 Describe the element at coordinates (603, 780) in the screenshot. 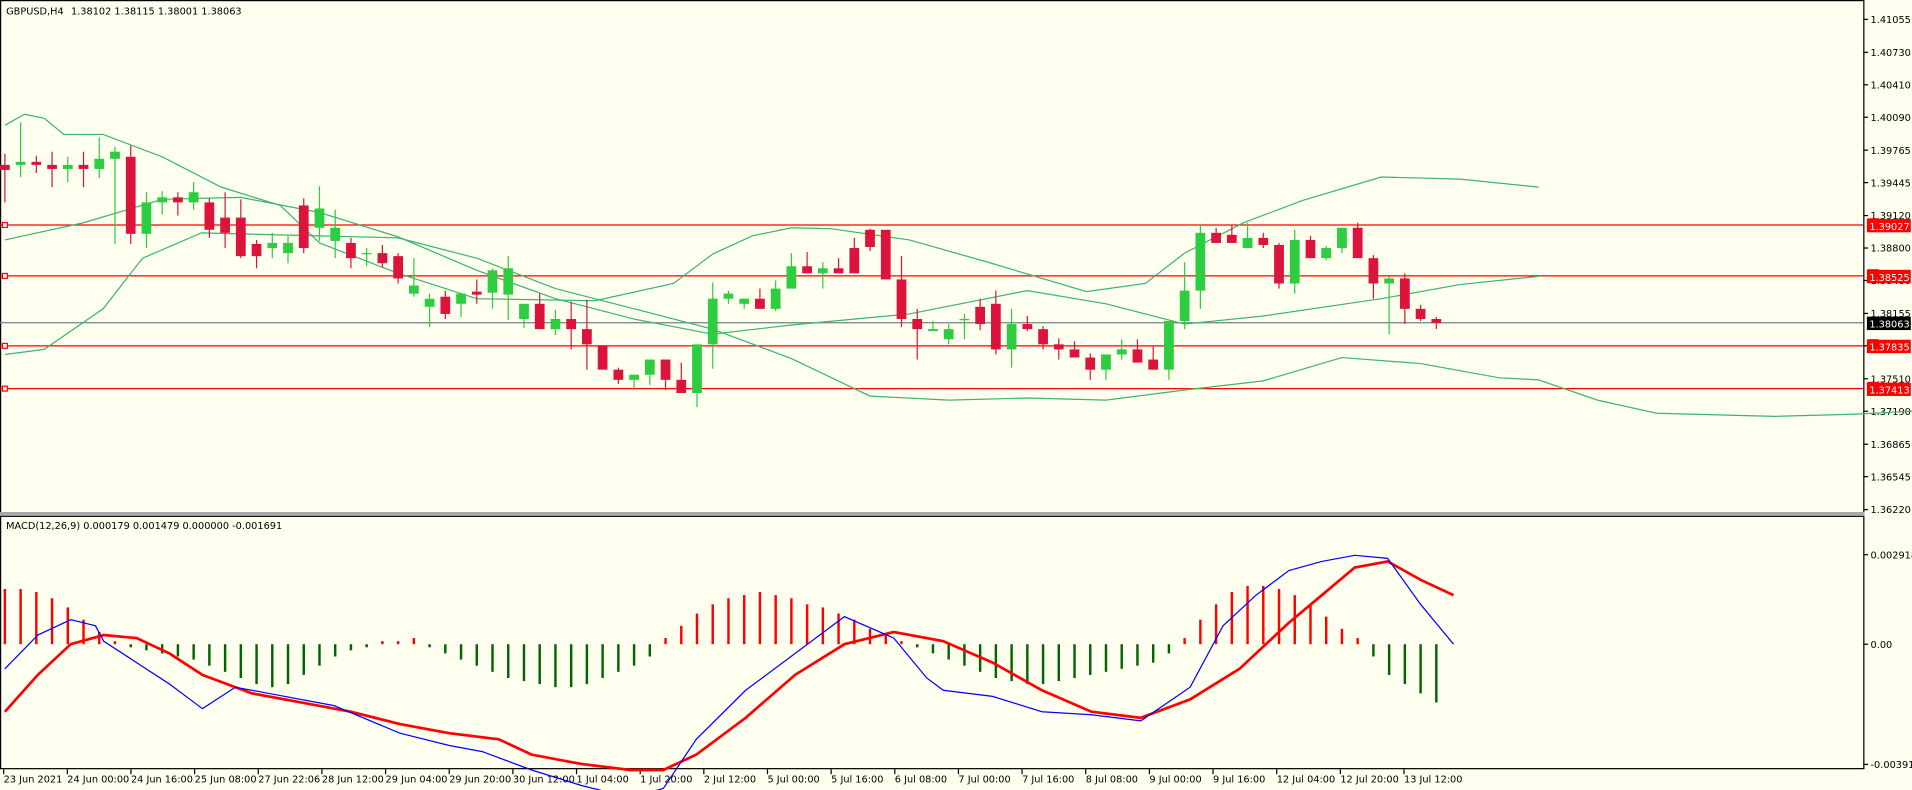

I see `time-axis-label: 1 Jul 04:00` at that location.